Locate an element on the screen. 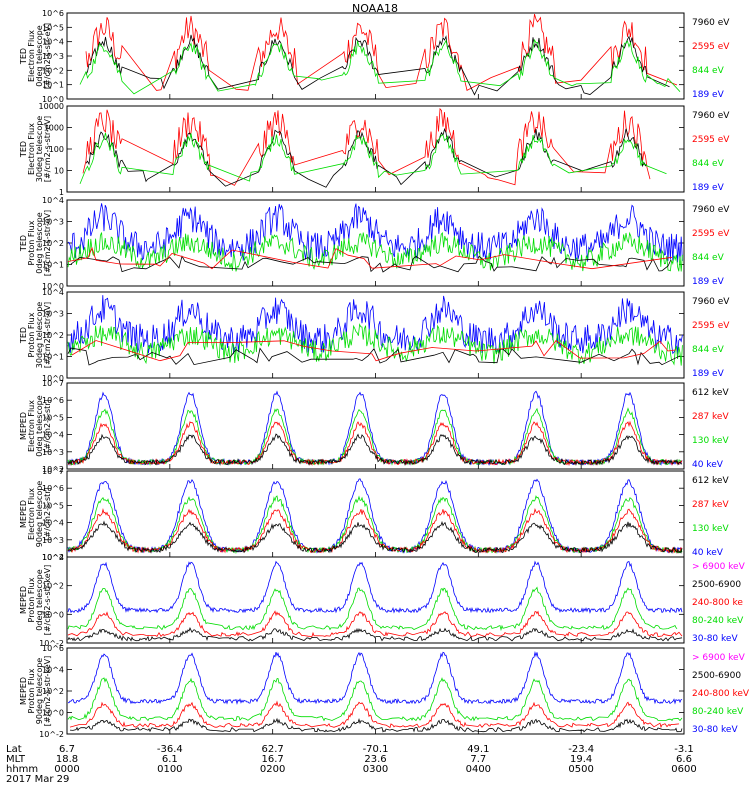 The image size is (750, 800). y-tick-label: 10^-2 is located at coordinates (51, 643).